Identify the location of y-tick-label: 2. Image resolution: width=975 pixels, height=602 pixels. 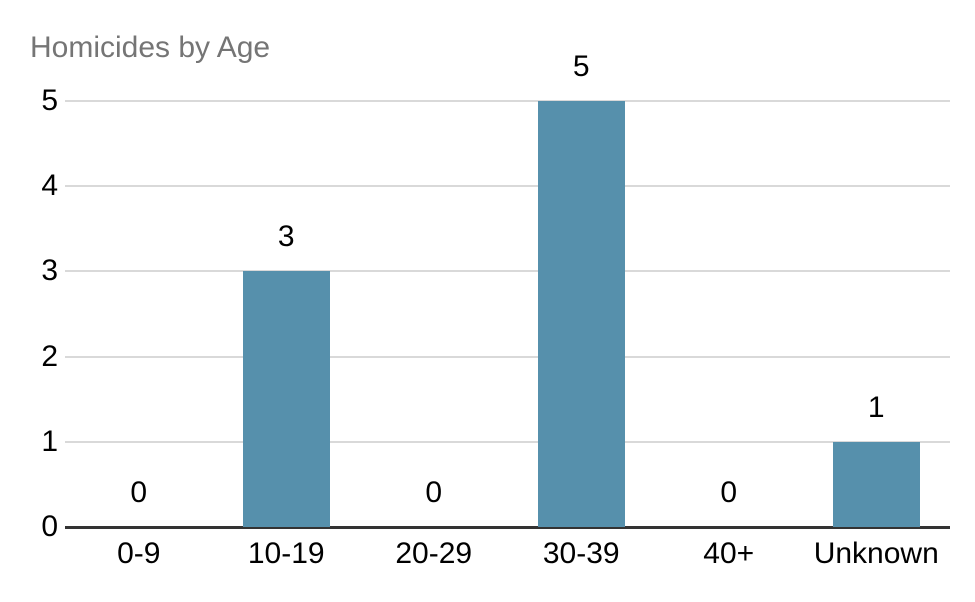
(49, 356).